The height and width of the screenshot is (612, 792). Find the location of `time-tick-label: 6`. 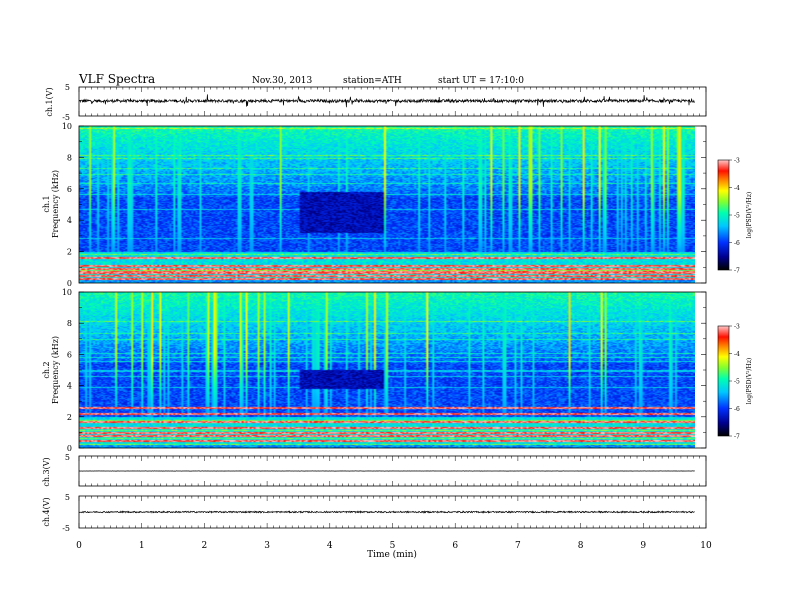

time-tick-label: 6 is located at coordinates (455, 546).